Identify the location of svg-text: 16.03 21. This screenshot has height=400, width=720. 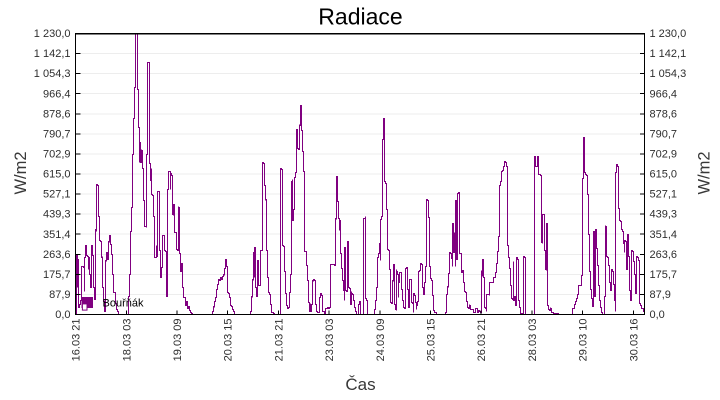
(77, 340).